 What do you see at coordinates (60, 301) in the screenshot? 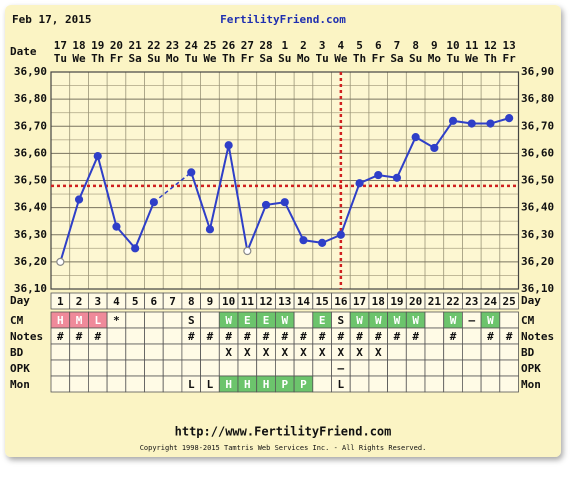
I see `cycle-day: 1` at bounding box center [60, 301].